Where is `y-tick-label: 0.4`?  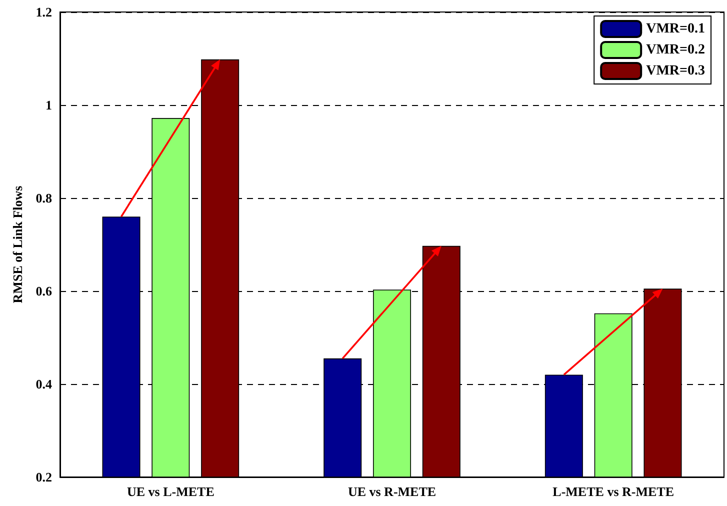
y-tick-label: 0.4 is located at coordinates (44, 384).